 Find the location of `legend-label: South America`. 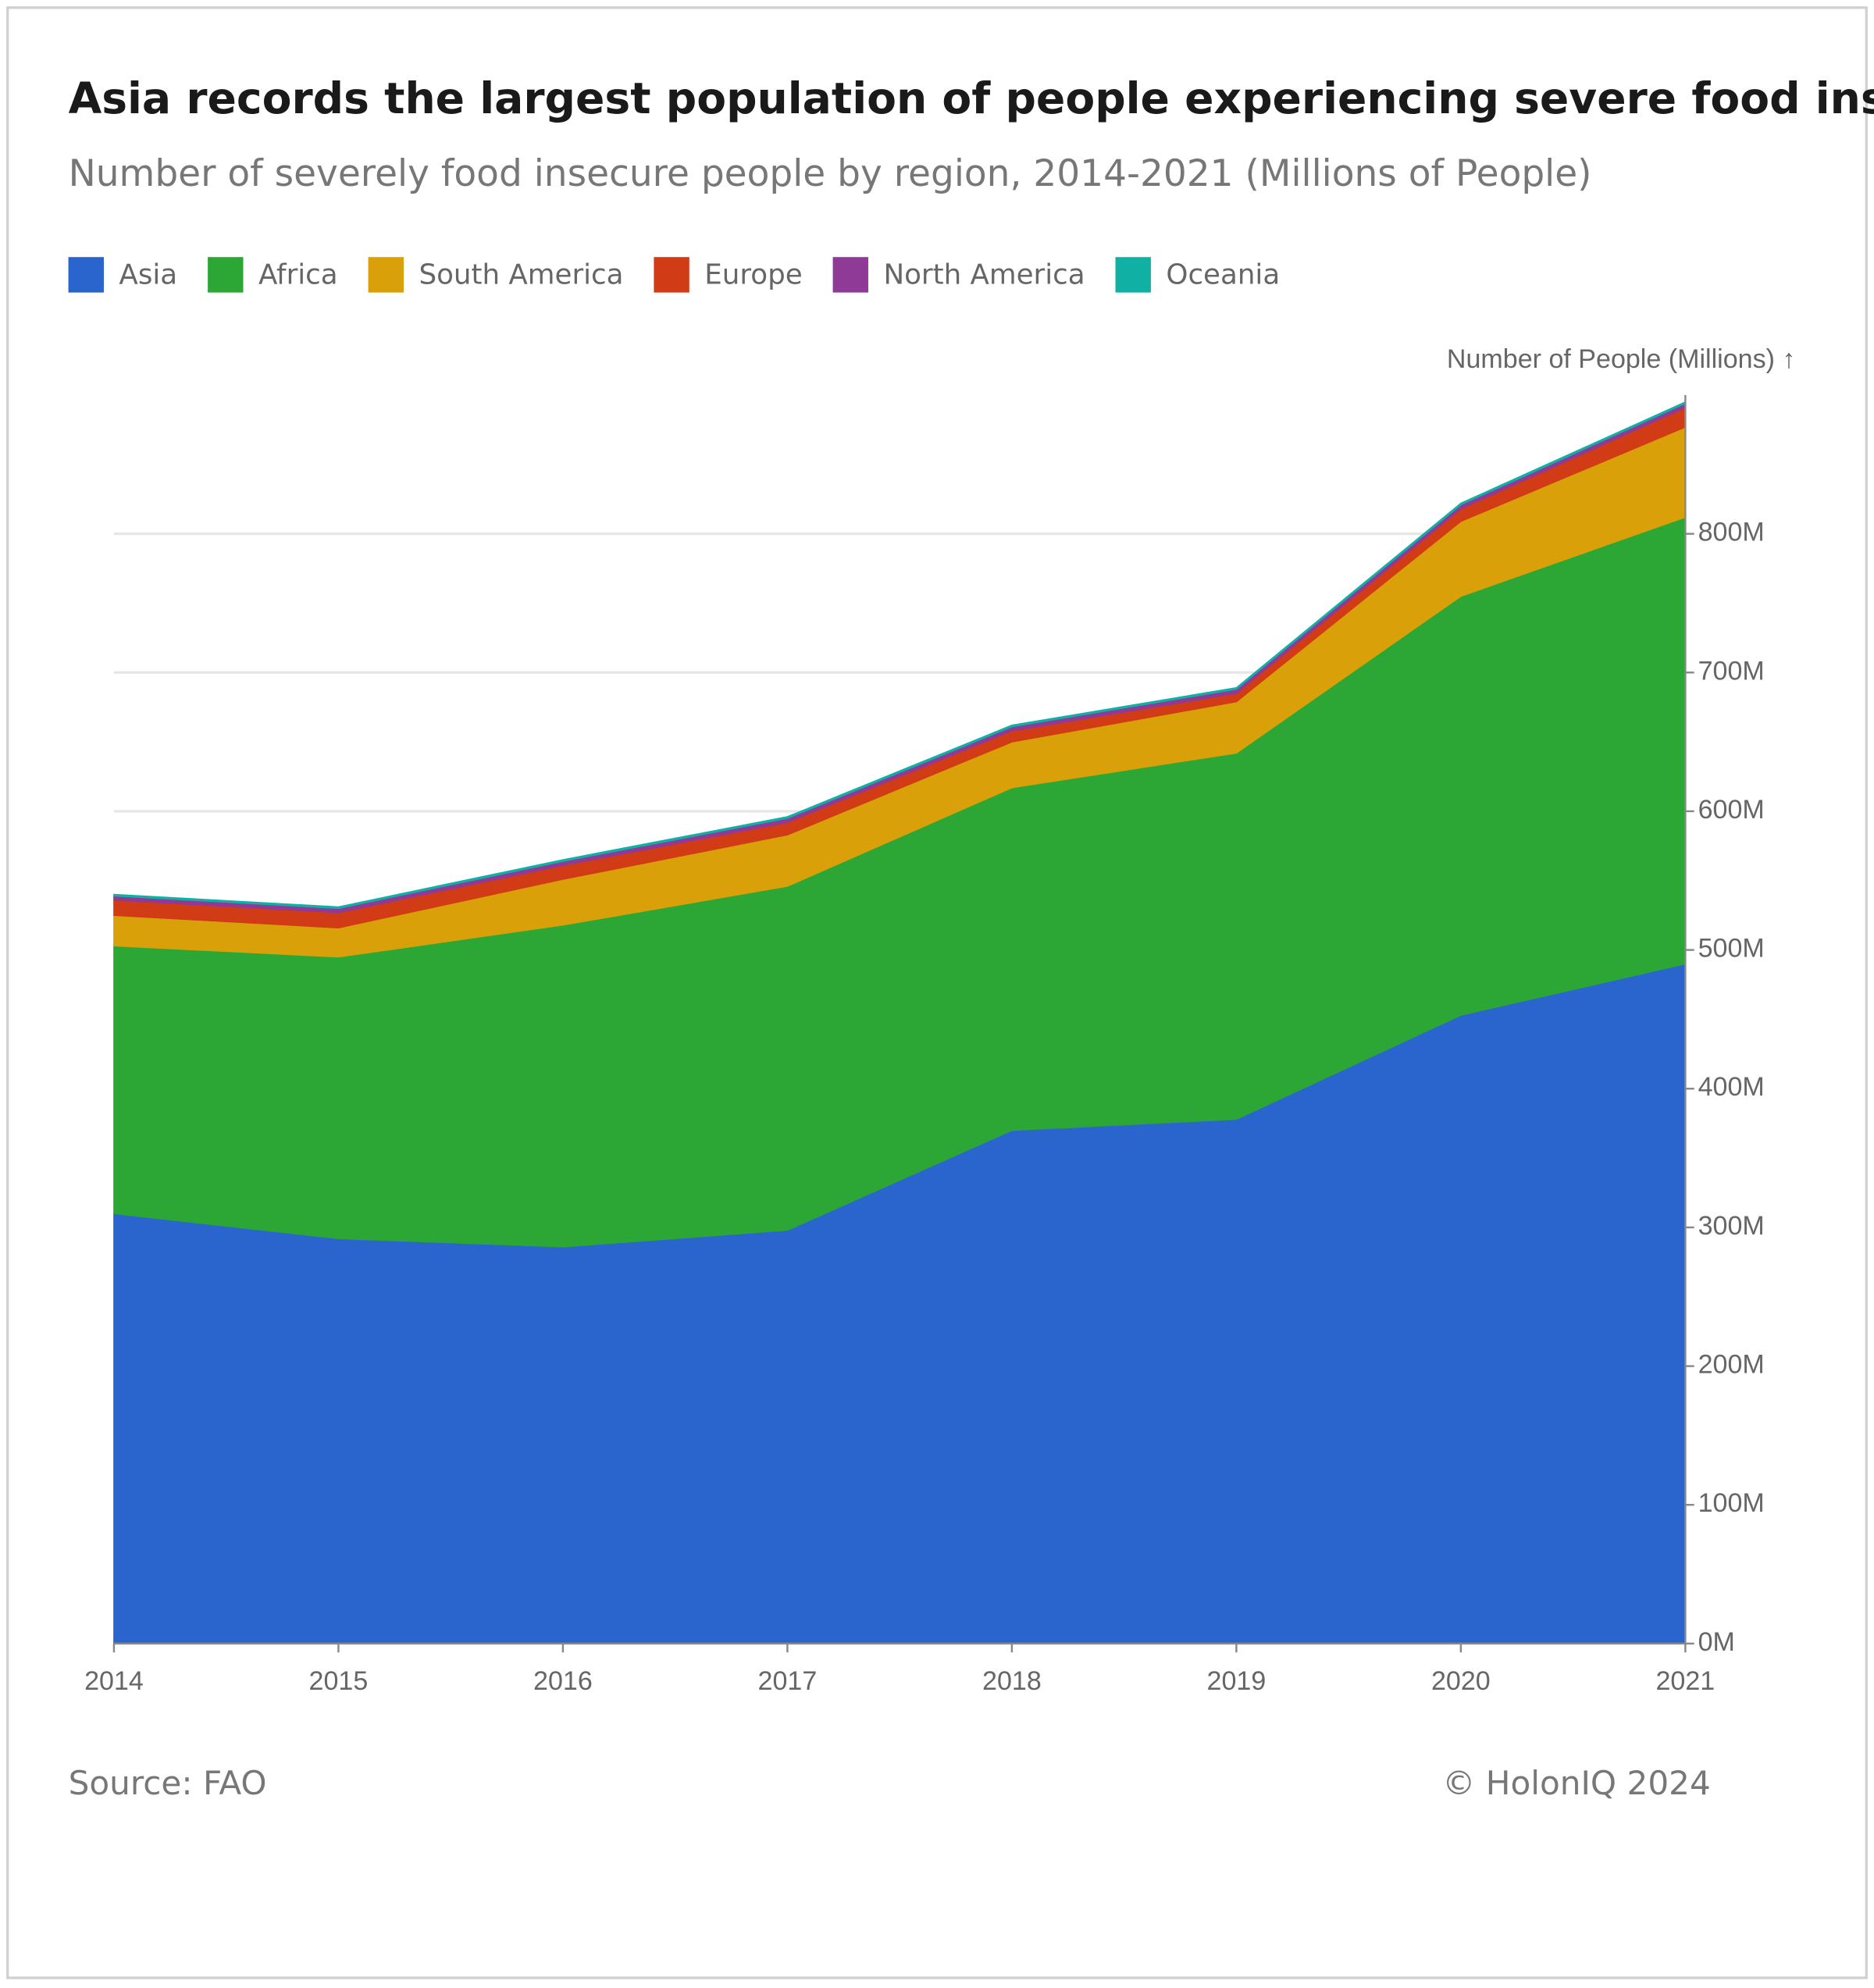

legend-label: South America is located at coordinates (521, 275).